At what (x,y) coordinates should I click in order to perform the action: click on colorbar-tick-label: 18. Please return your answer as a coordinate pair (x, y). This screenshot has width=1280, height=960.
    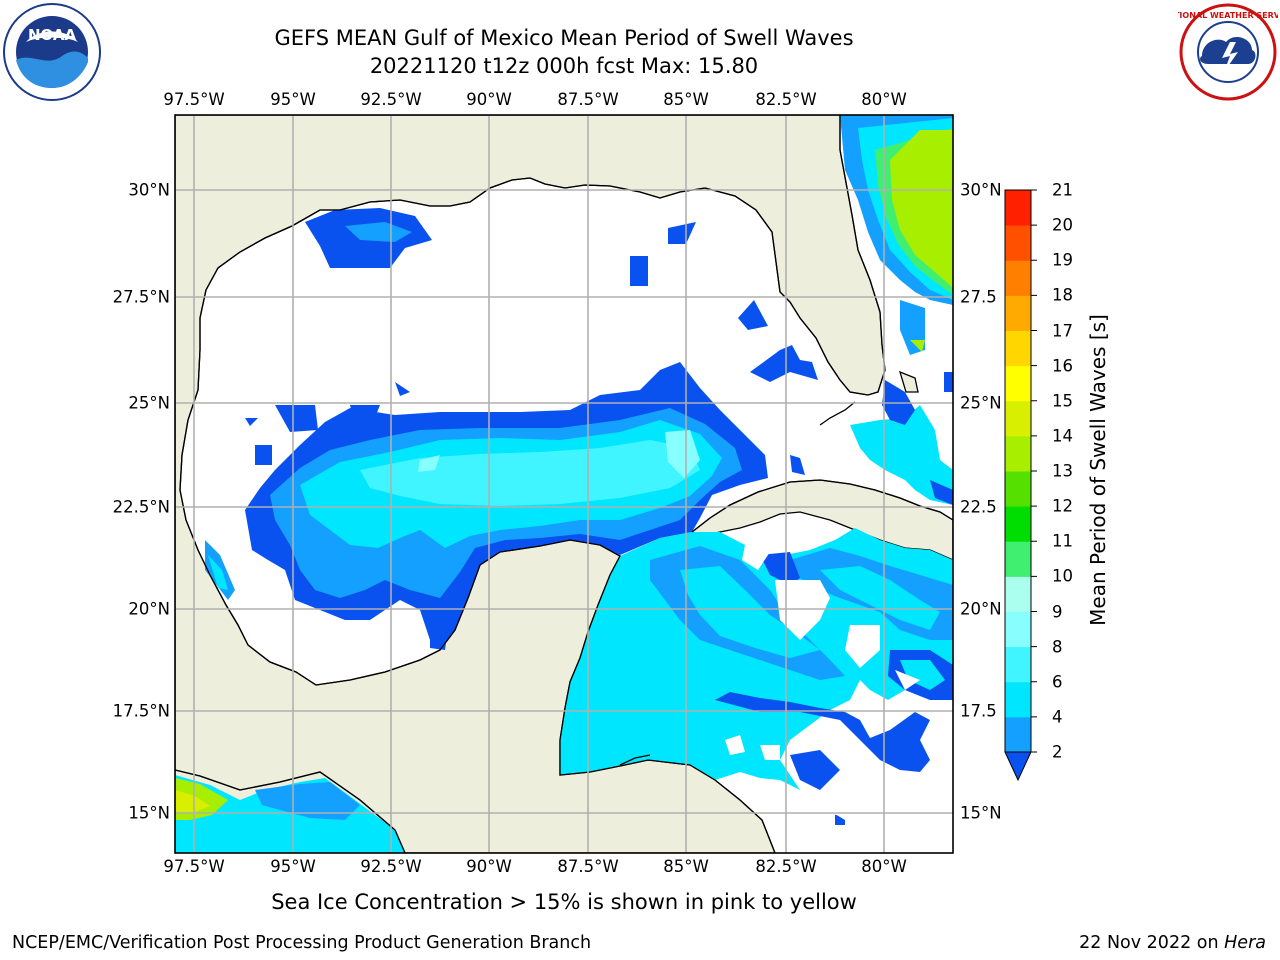
    Looking at the image, I should click on (1062, 295).